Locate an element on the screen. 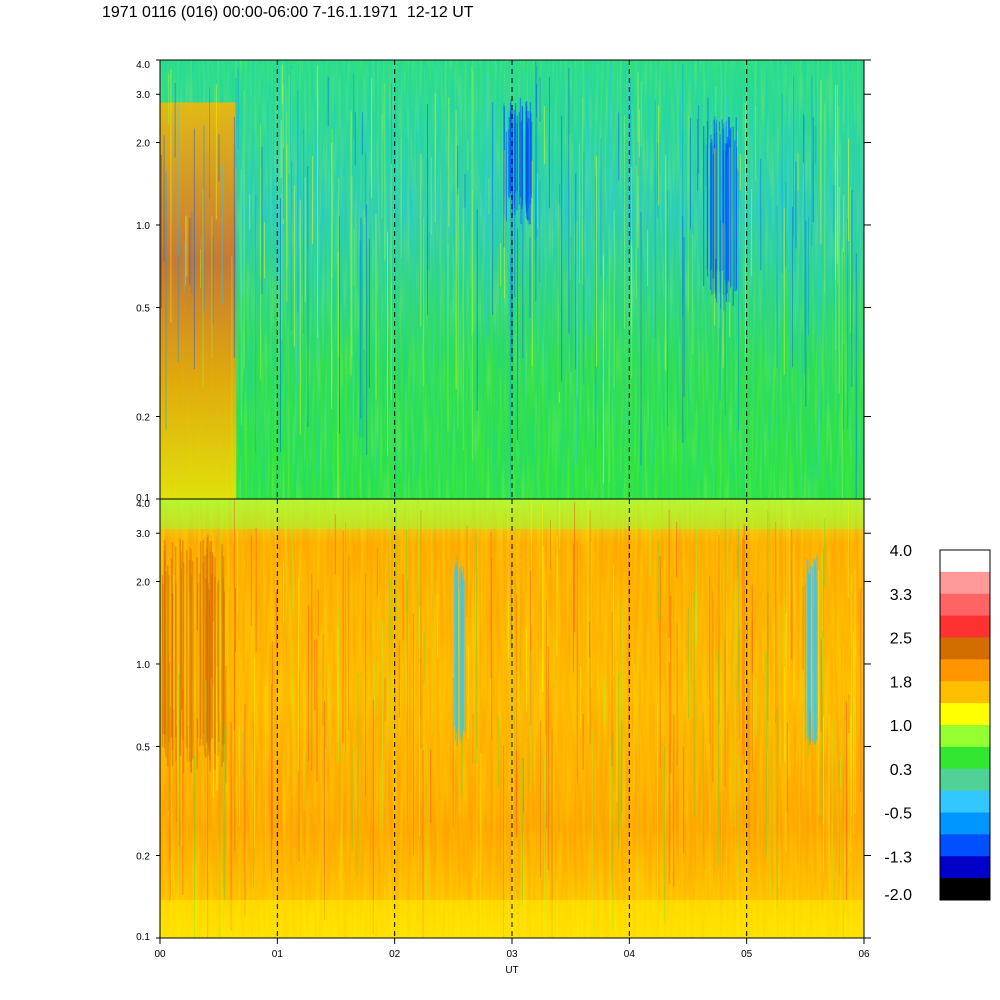 The height and width of the screenshot is (1000, 1000). x-tick-label: 04 is located at coordinates (630, 954).